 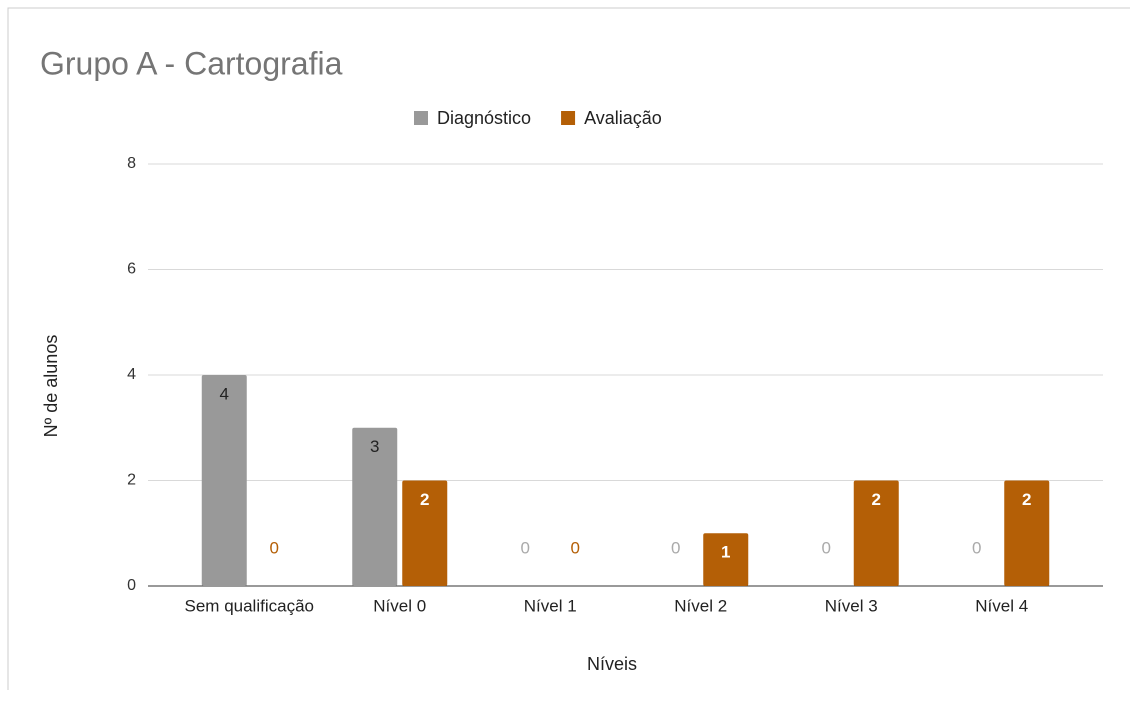 I want to click on x-tick-label: Nível 2, so click(x=700, y=605).